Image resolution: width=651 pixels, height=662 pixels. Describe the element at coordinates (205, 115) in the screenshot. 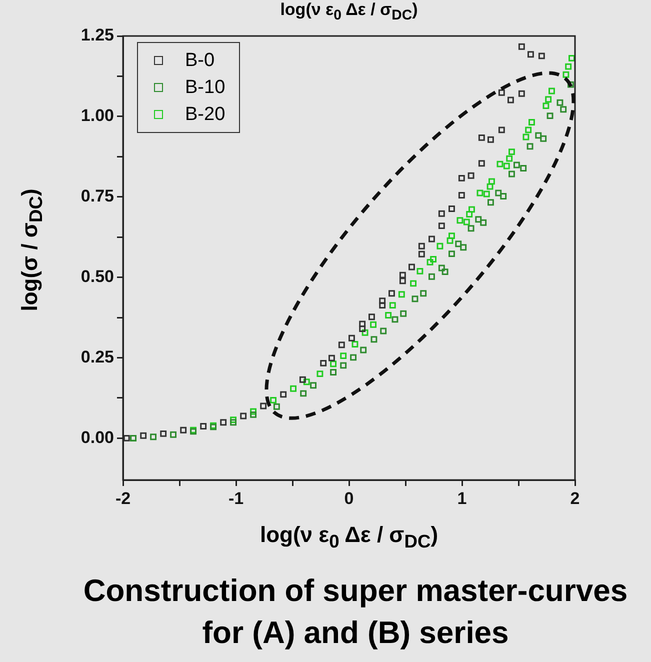

I see `legend-label: B-20` at that location.